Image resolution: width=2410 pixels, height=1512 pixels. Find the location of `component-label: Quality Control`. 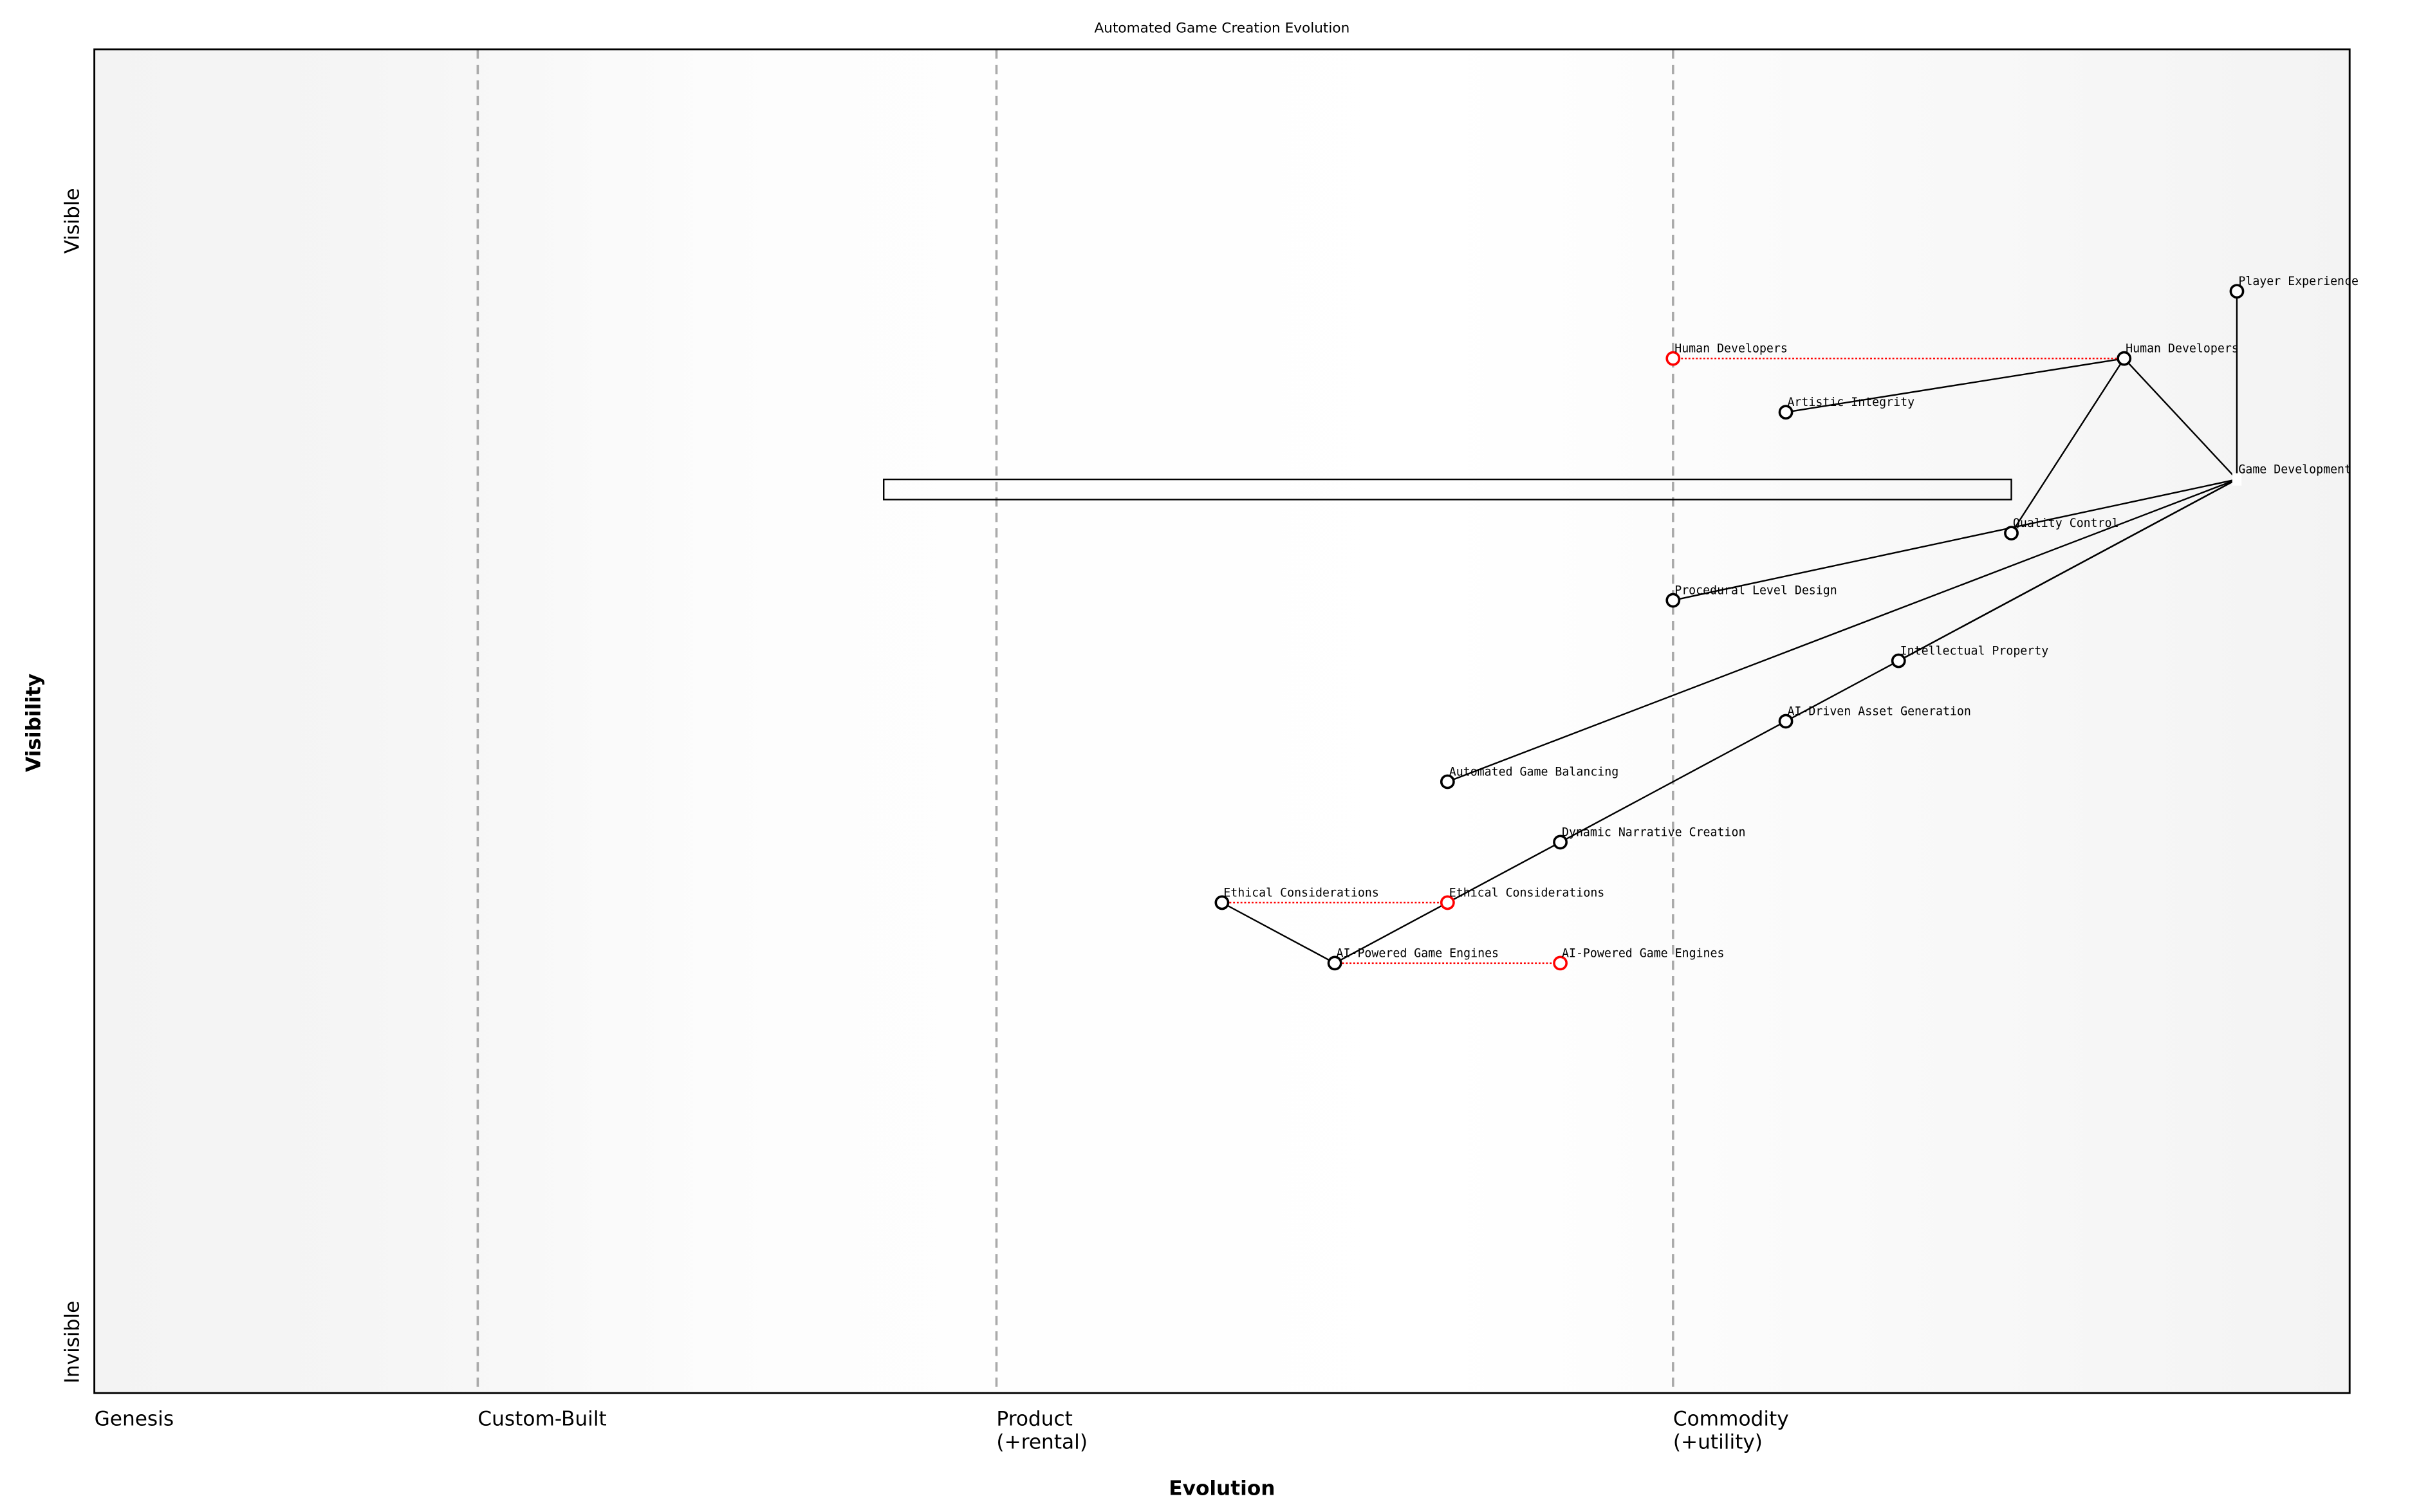

component-label: Quality Control is located at coordinates (2066, 523).